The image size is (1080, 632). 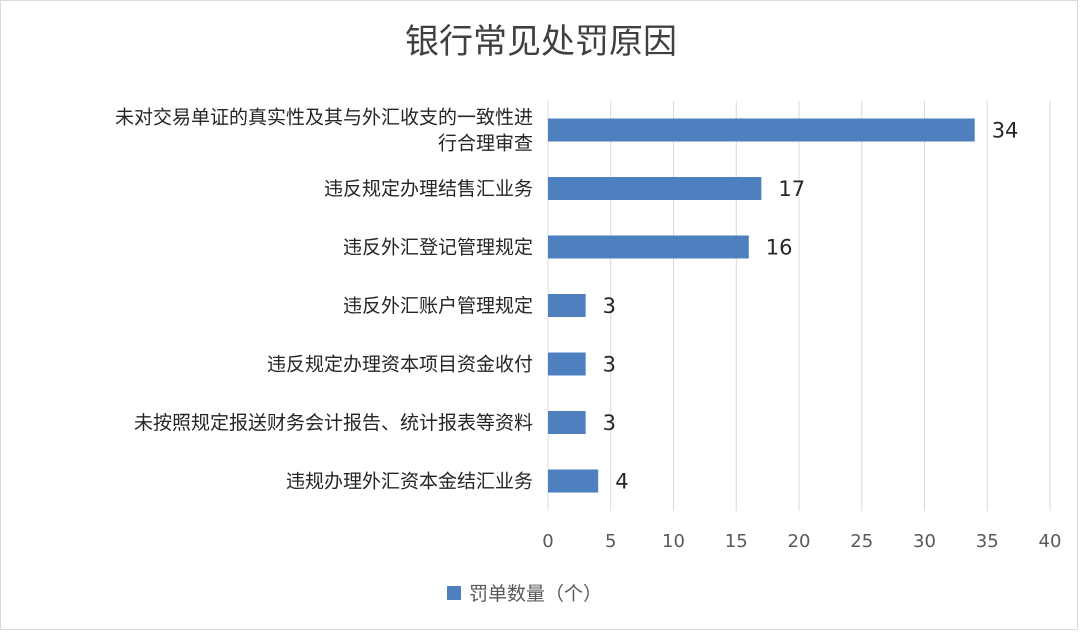 What do you see at coordinates (1005, 131) in the screenshot?
I see `data-label: 34` at bounding box center [1005, 131].